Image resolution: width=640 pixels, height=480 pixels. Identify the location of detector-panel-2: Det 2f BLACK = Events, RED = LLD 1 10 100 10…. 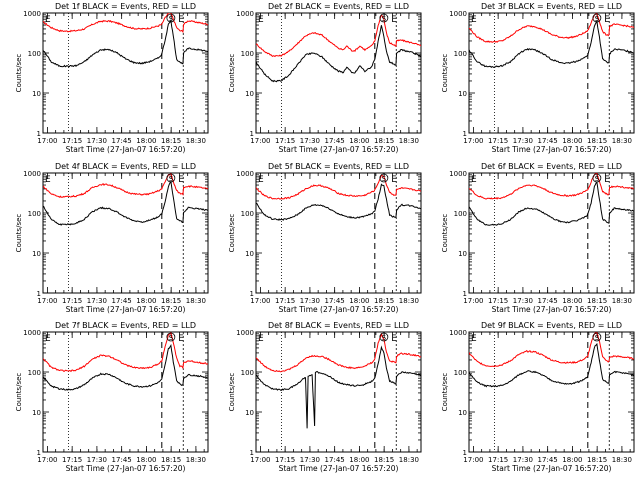
(325, 78).